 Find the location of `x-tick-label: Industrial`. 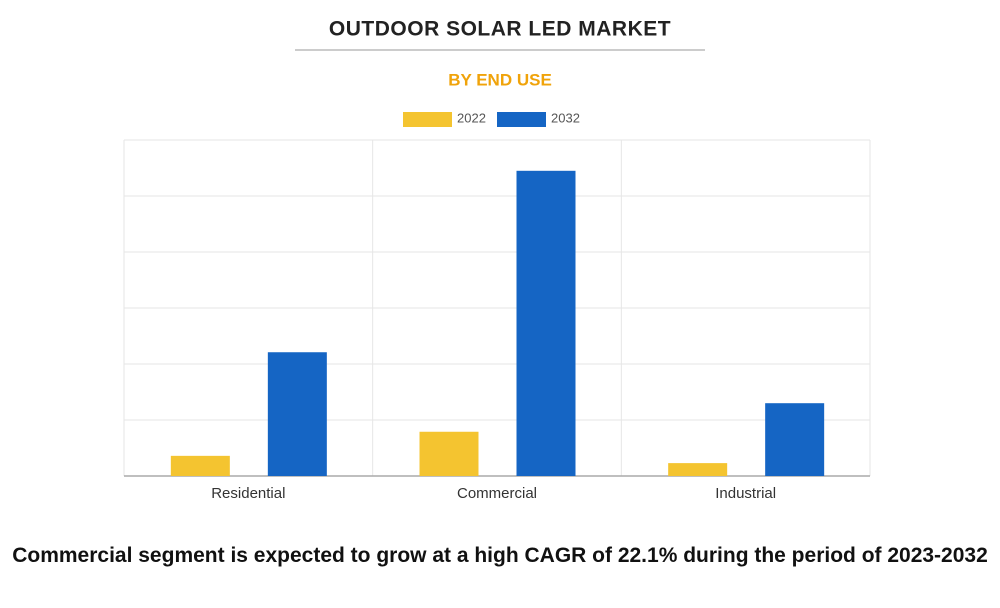

x-tick-label: Industrial is located at coordinates (745, 493).